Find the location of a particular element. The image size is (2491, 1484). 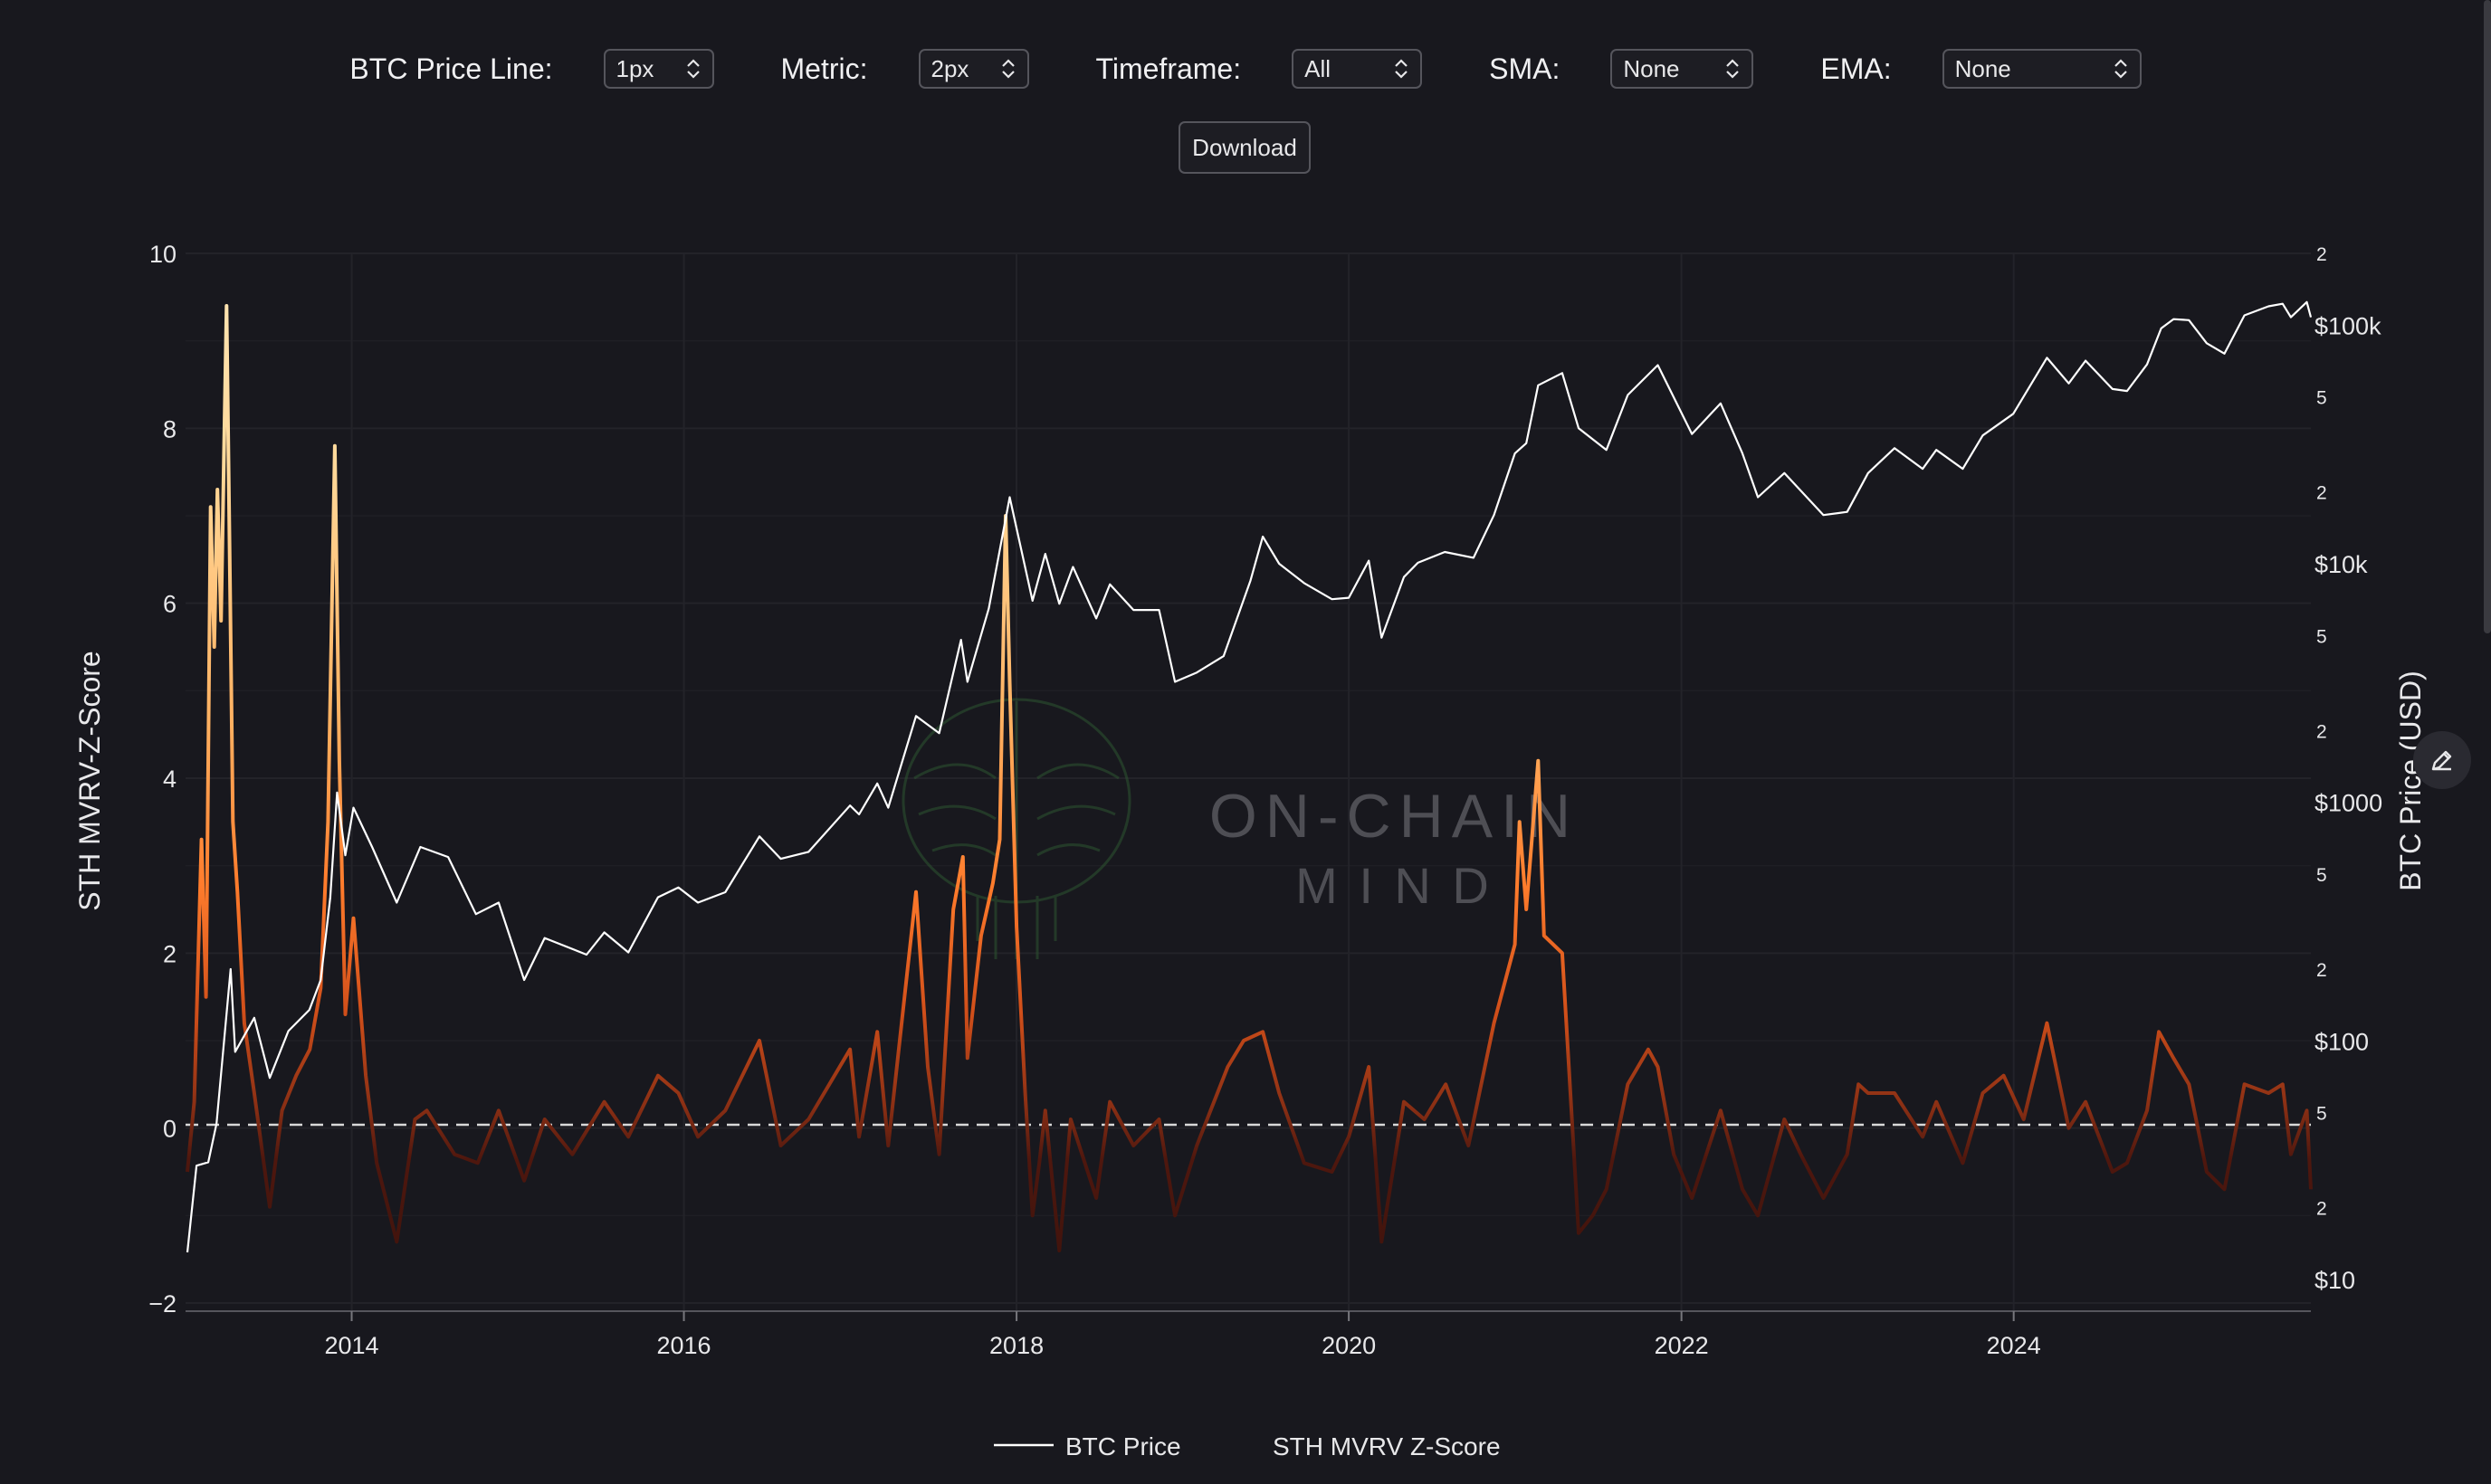

x-tick-label: 2022 is located at coordinates (1682, 1345).